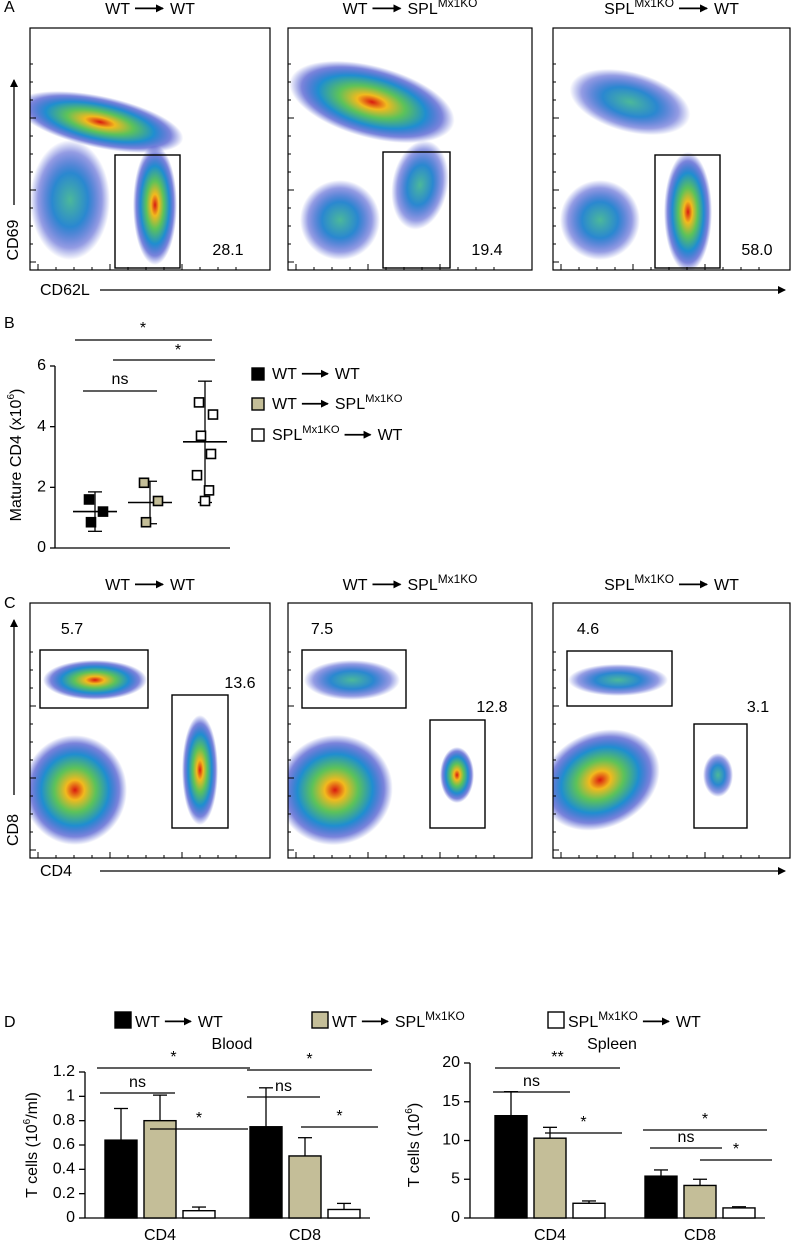 This screenshot has width=794, height=1249. Describe the element at coordinates (32, 1161) in the screenshot. I see `y-label-main: T cells (10` at that location.